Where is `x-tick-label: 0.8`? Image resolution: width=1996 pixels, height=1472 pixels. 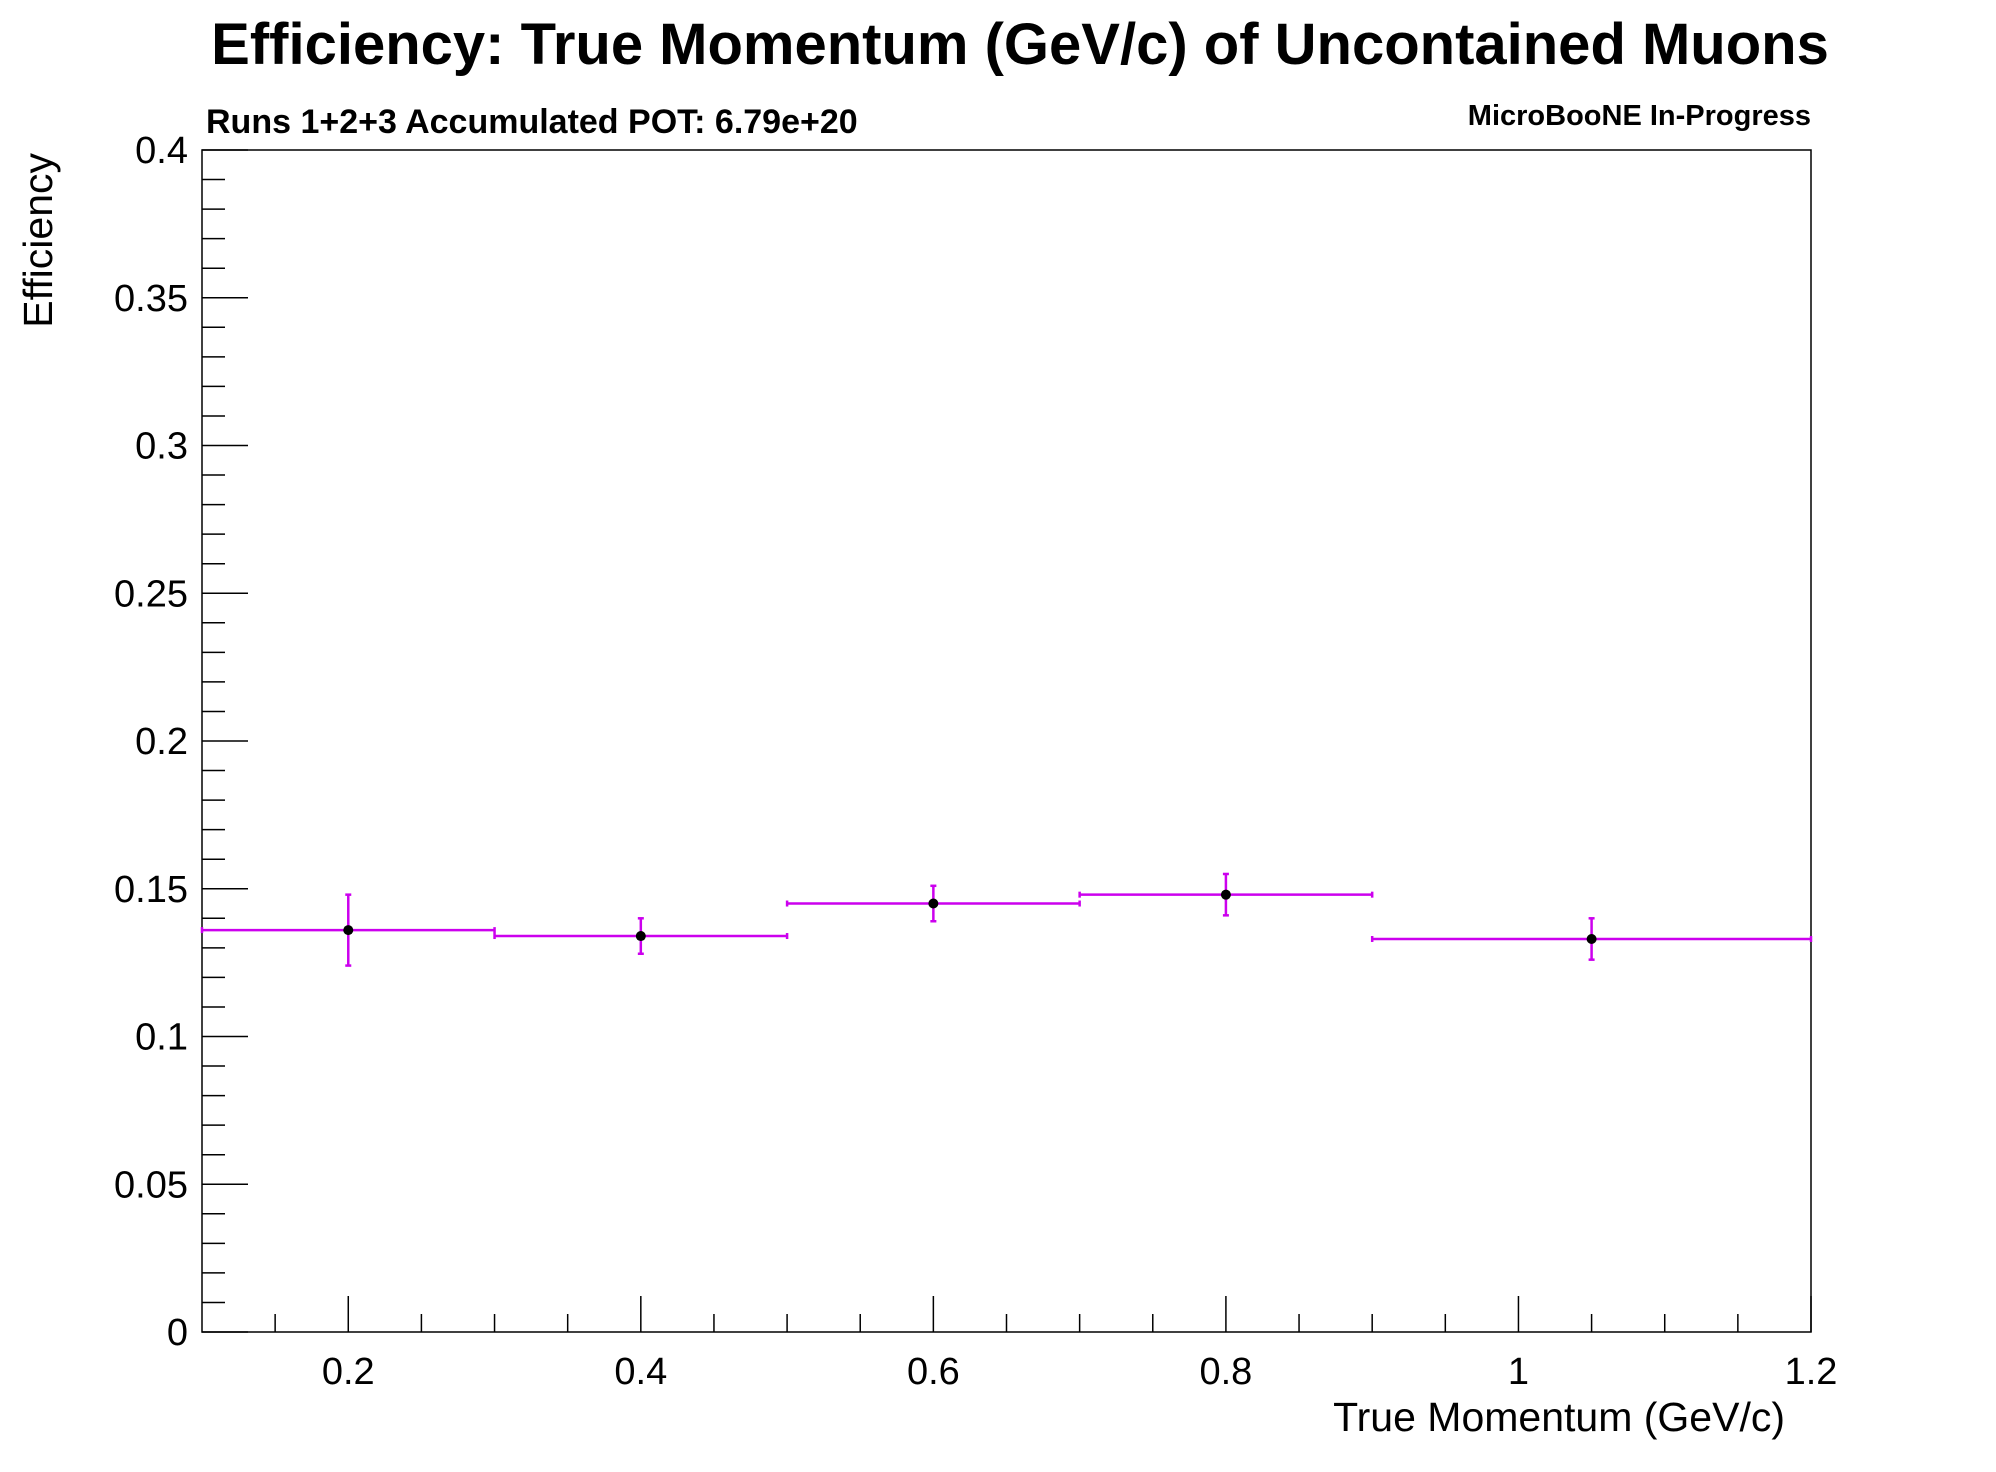
x-tick-label: 0.8 is located at coordinates (1225, 1372).